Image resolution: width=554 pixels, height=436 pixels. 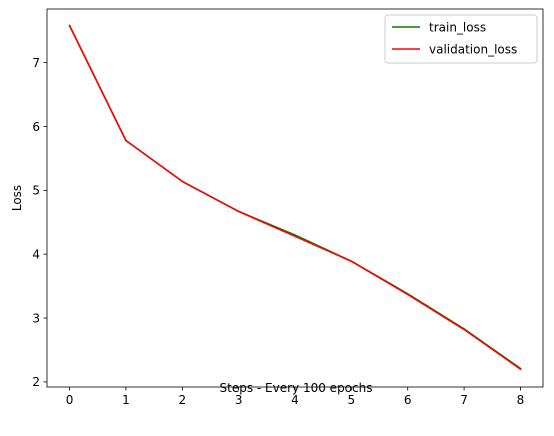 What do you see at coordinates (36, 254) in the screenshot?
I see `y-tick-label: 4` at bounding box center [36, 254].